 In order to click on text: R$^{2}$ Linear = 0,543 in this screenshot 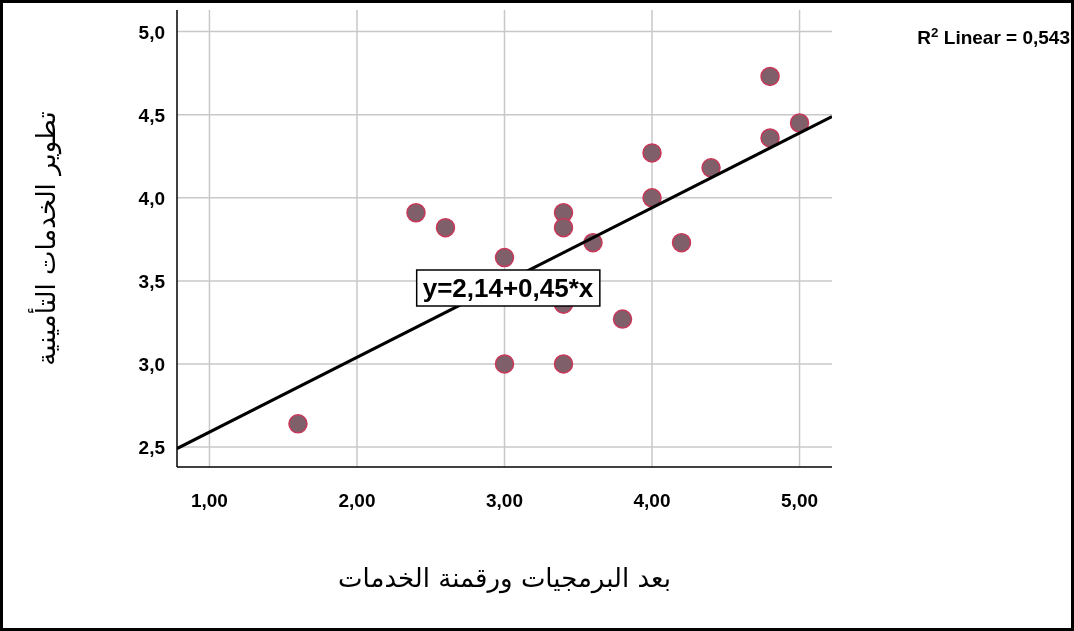, I will do `click(993, 36)`.